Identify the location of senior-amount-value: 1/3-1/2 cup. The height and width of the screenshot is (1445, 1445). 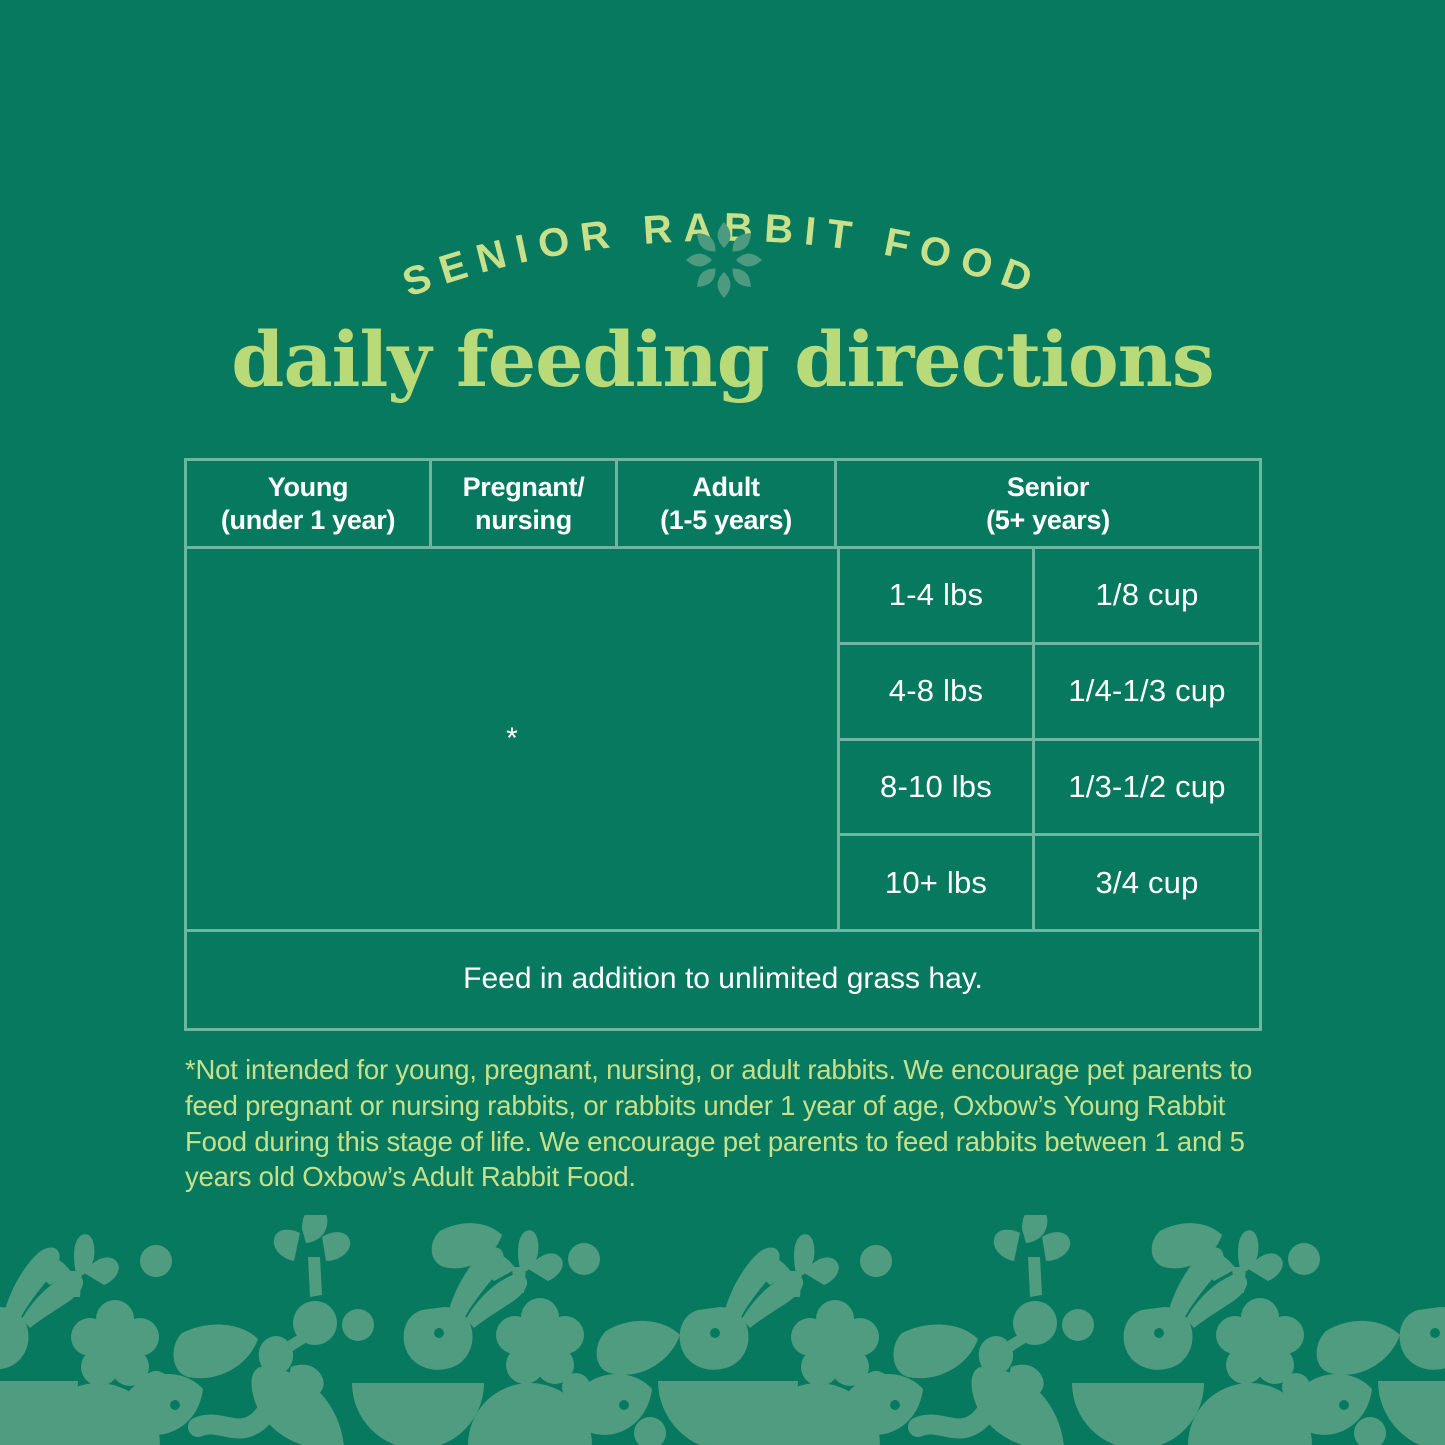
(1147, 786).